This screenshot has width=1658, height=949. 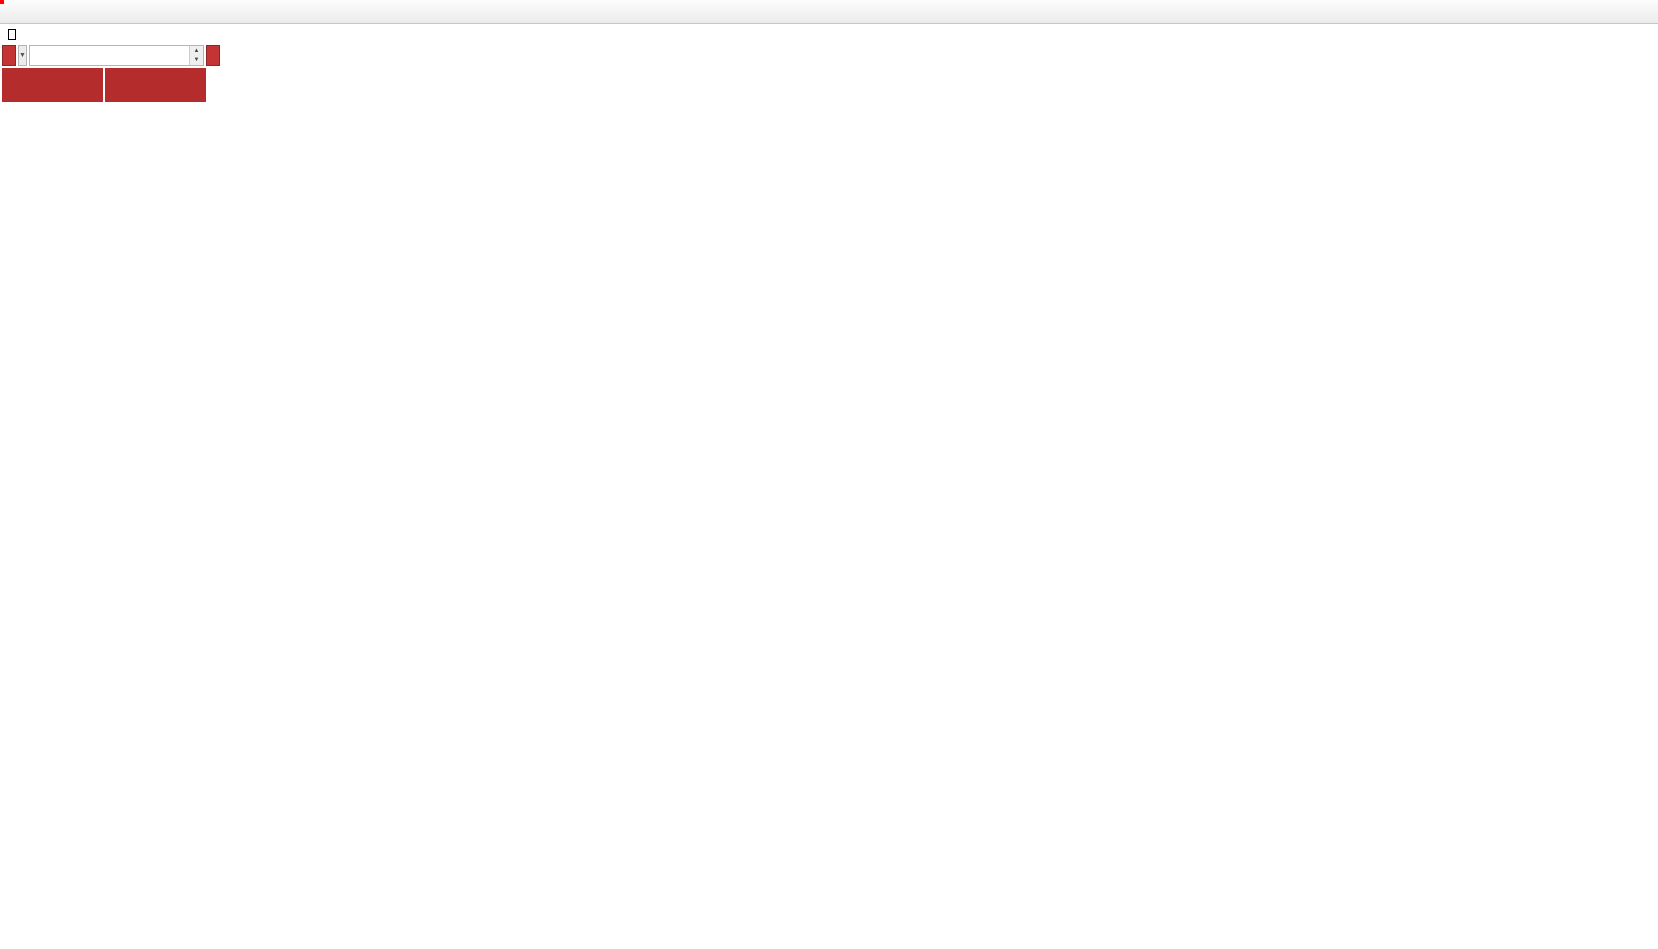 What do you see at coordinates (9, 55) in the screenshot?
I see `sell-button` at bounding box center [9, 55].